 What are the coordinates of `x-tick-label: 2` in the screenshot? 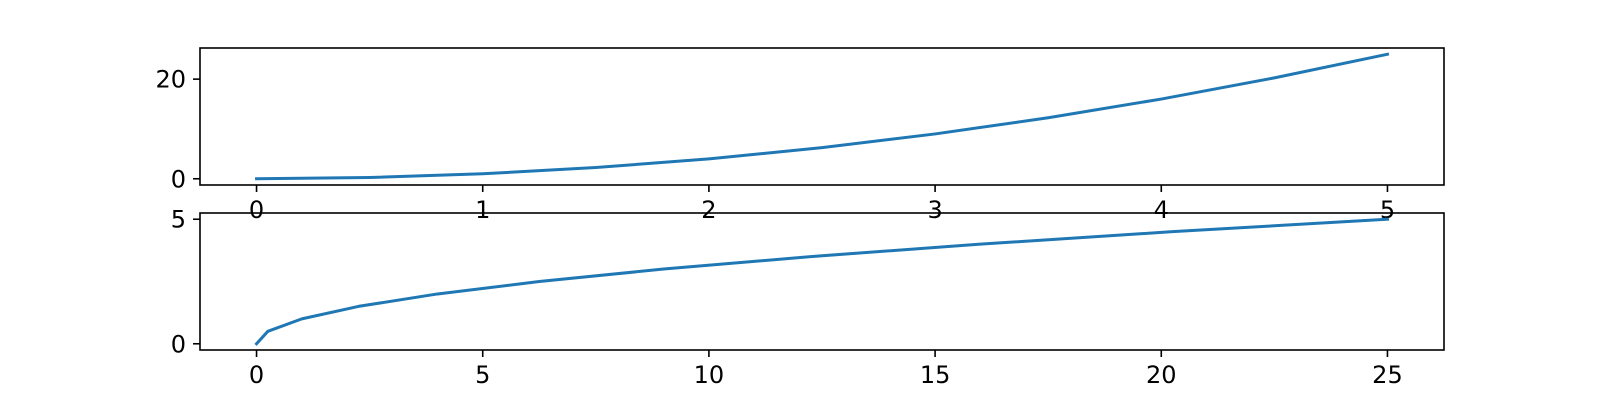 It's located at (708, 210).